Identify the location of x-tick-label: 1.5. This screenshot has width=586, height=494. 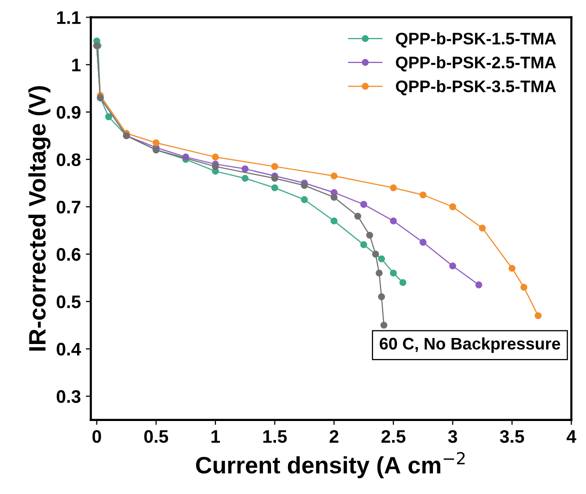
(275, 436).